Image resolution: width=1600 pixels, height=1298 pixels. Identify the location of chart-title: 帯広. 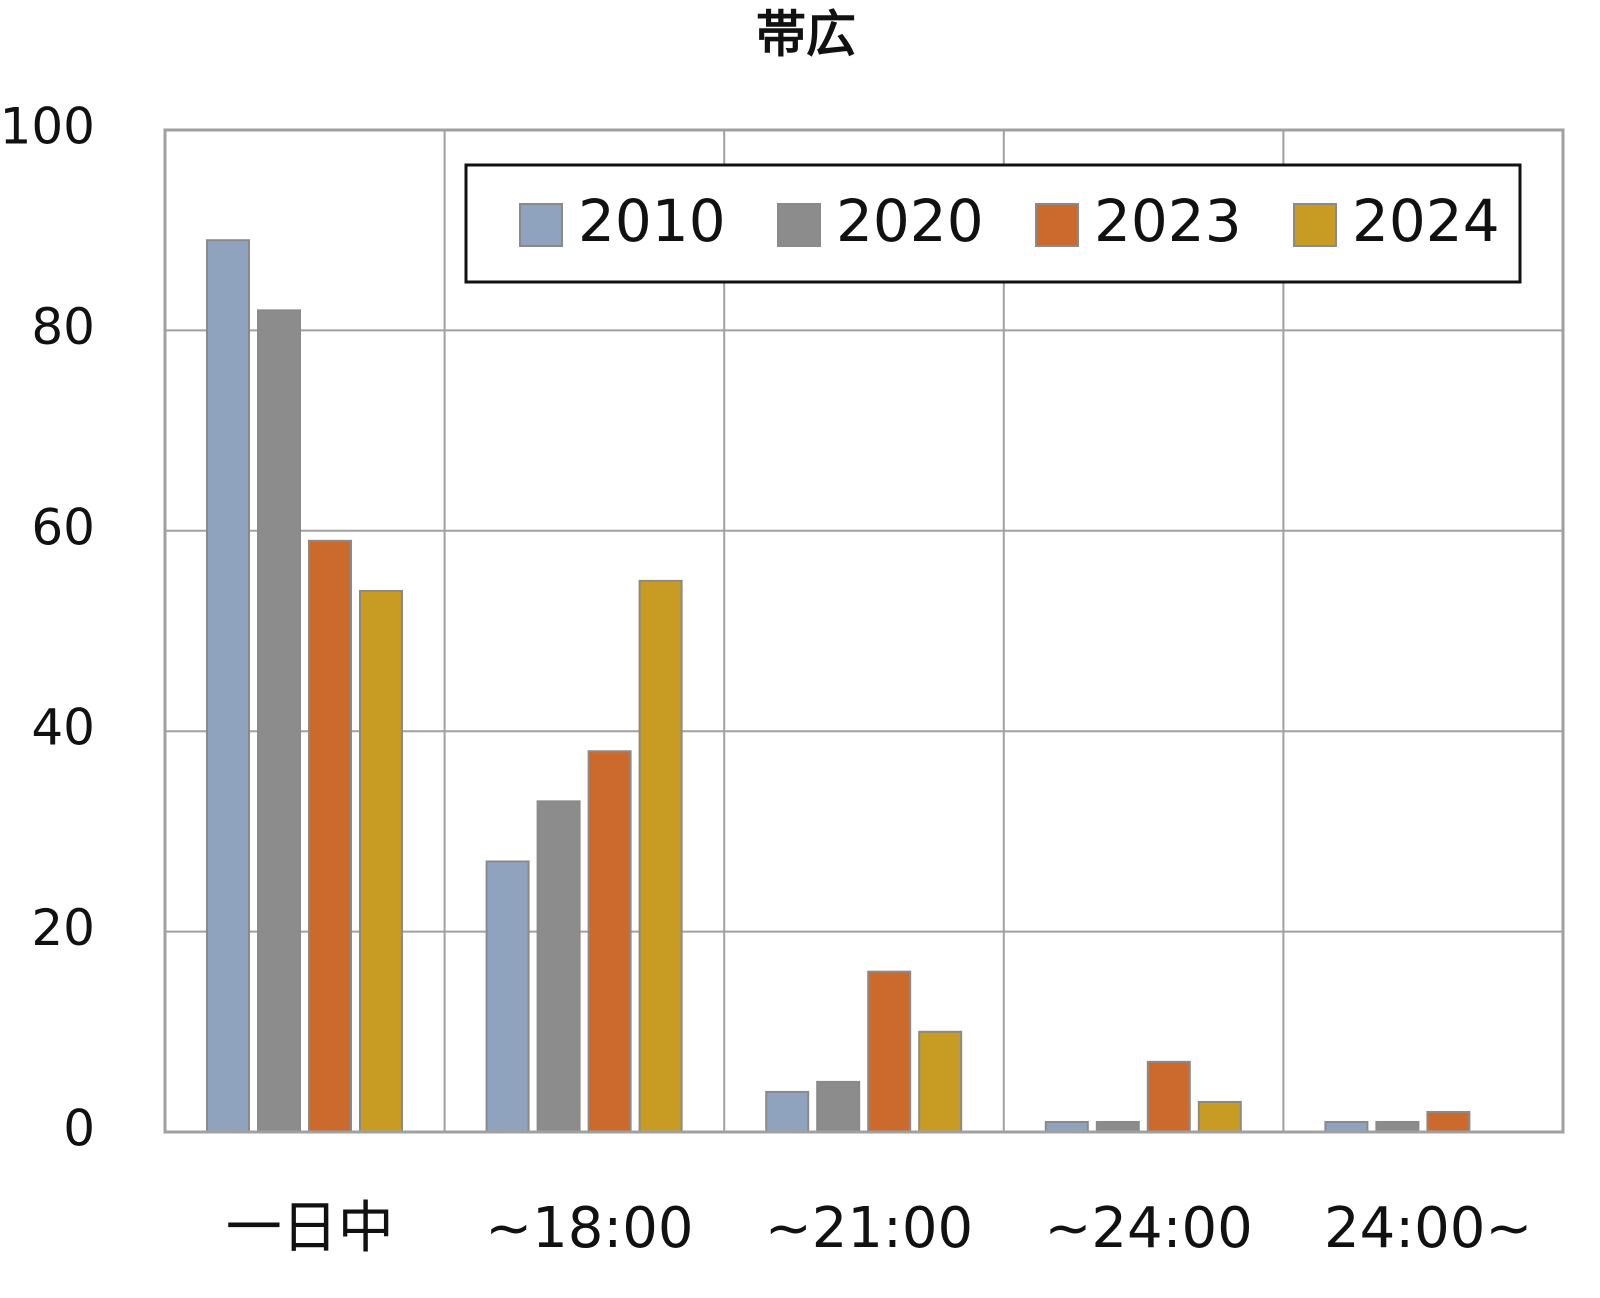
(806, 35).